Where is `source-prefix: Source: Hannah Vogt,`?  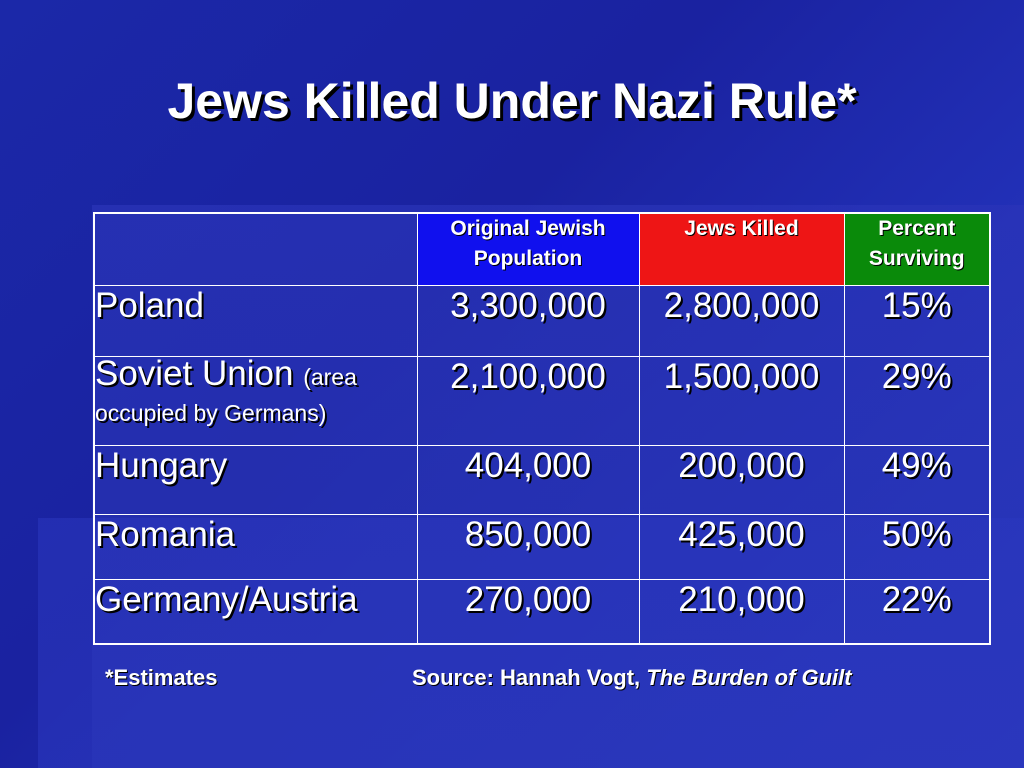
source-prefix: Source: Hannah Vogt, is located at coordinates (526, 677).